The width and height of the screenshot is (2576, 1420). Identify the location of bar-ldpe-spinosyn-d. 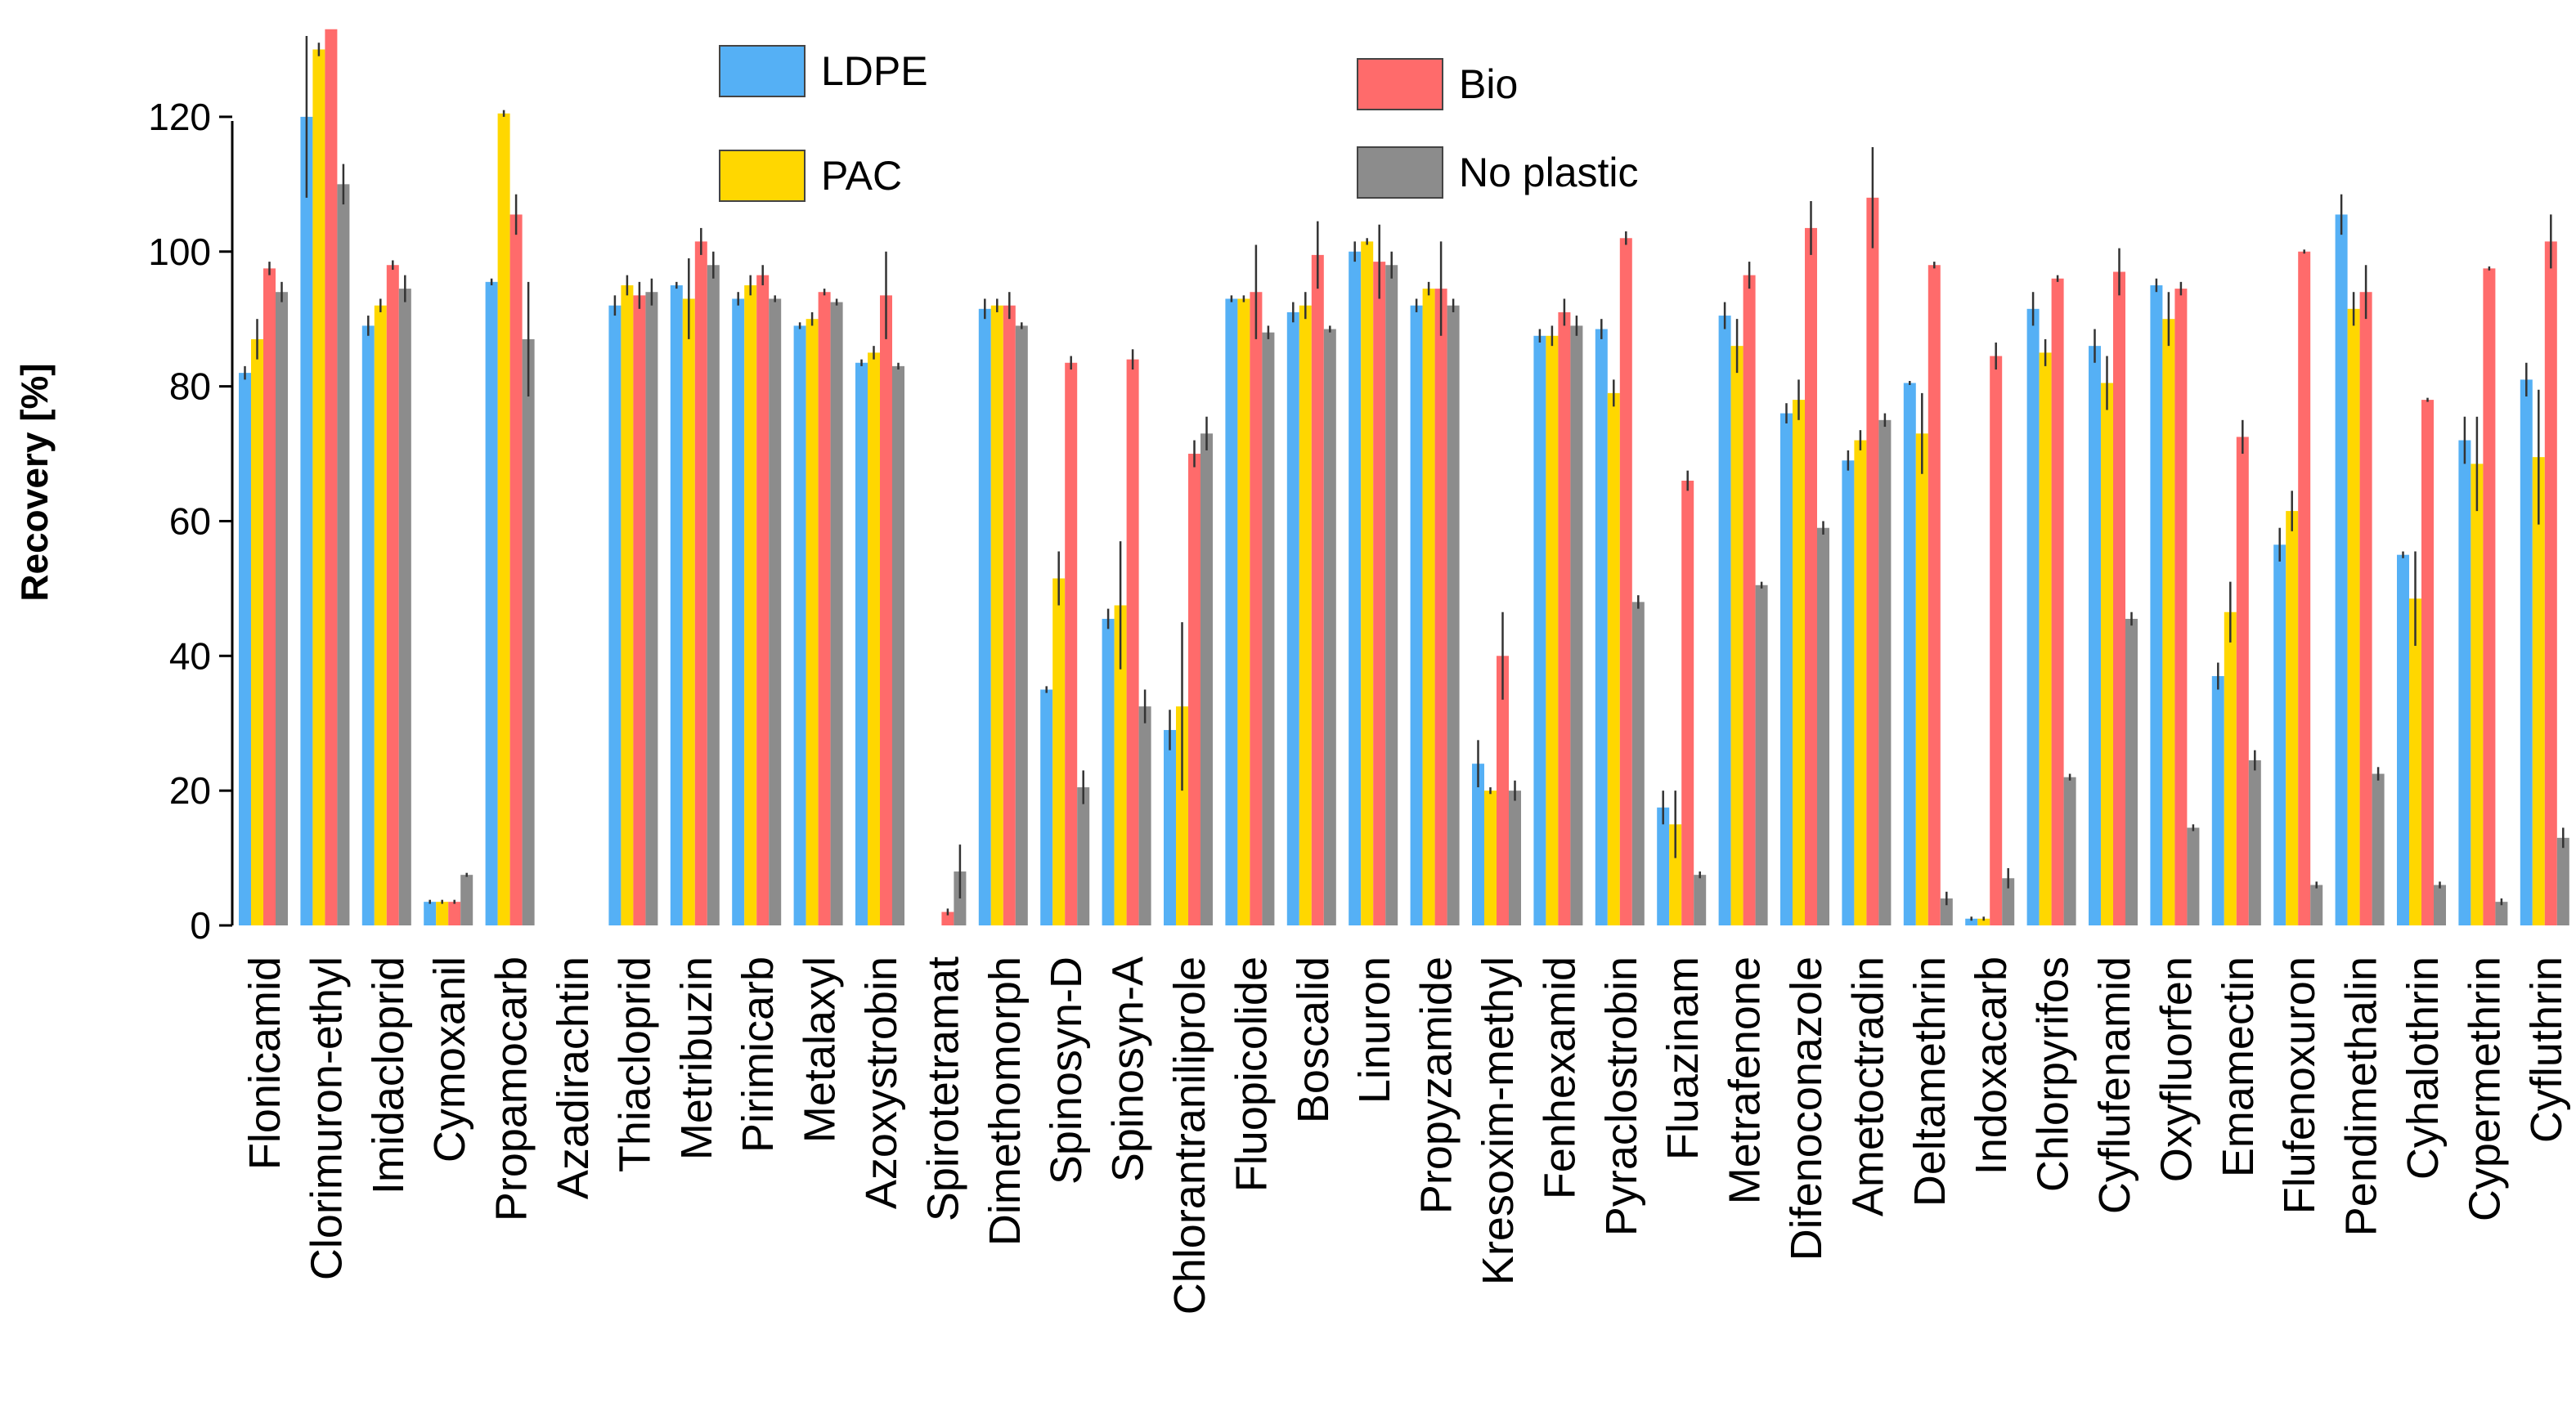
(1046, 807).